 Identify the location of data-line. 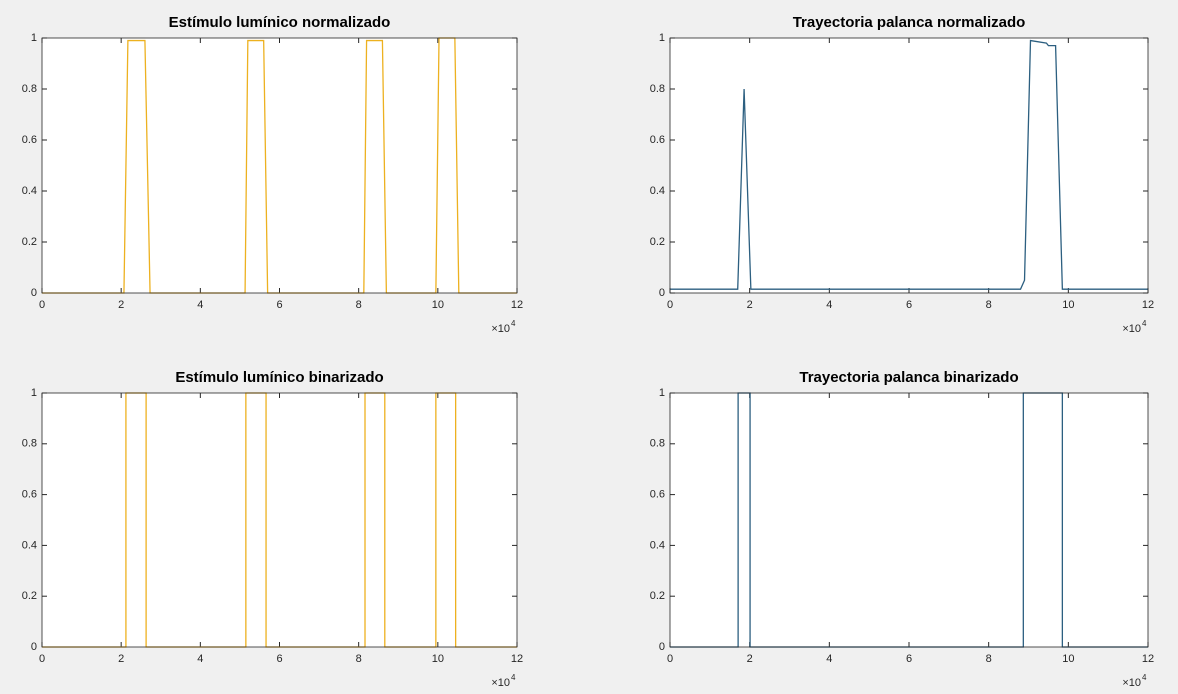
(909, 164).